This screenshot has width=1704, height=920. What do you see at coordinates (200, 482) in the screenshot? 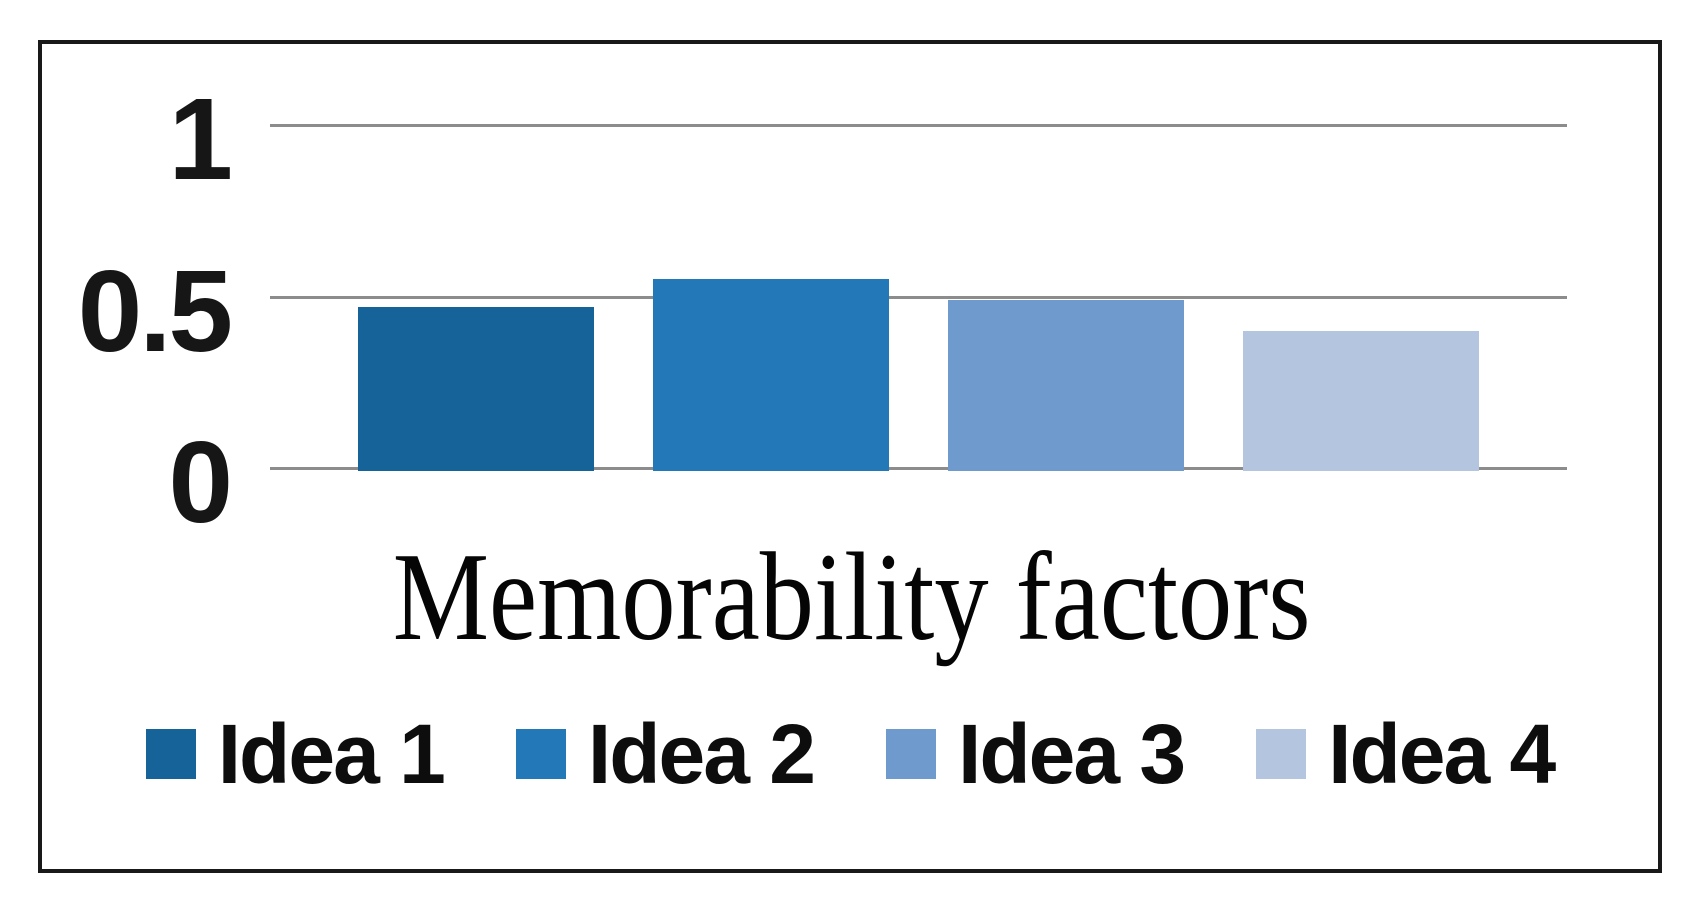
I see `y-tick-label-0: 0` at bounding box center [200, 482].